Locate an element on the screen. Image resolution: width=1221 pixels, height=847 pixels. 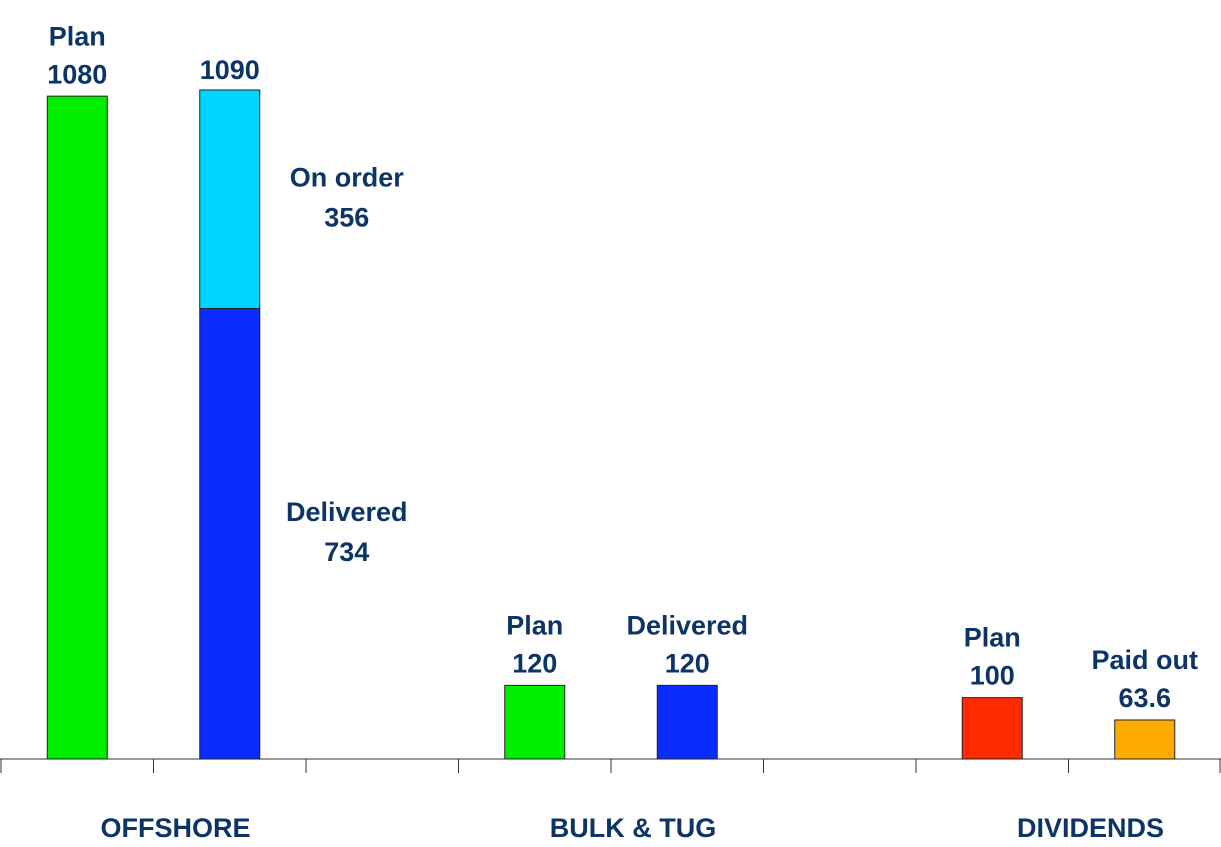
total-label: 1090 is located at coordinates (230, 70).